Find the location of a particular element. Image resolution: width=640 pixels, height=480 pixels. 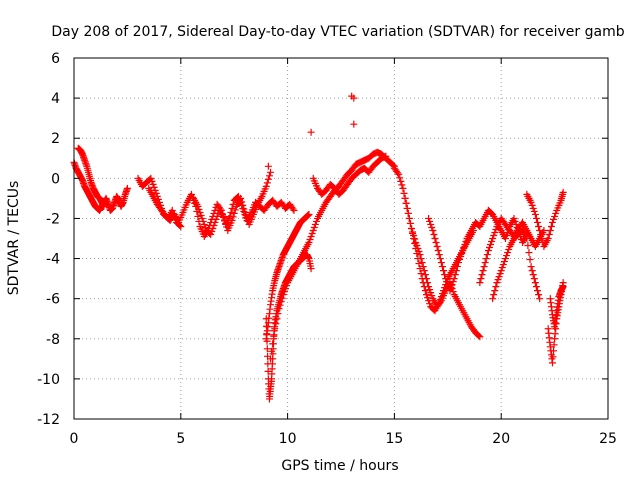

y-tick-label: -10 is located at coordinates (48, 380).